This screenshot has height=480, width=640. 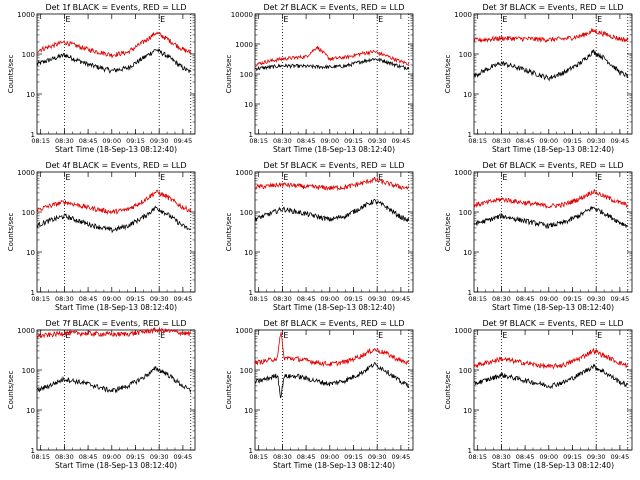 I want to click on chart-title: Det 8f BLACK = Events, RED = LLD, so click(x=333, y=323).